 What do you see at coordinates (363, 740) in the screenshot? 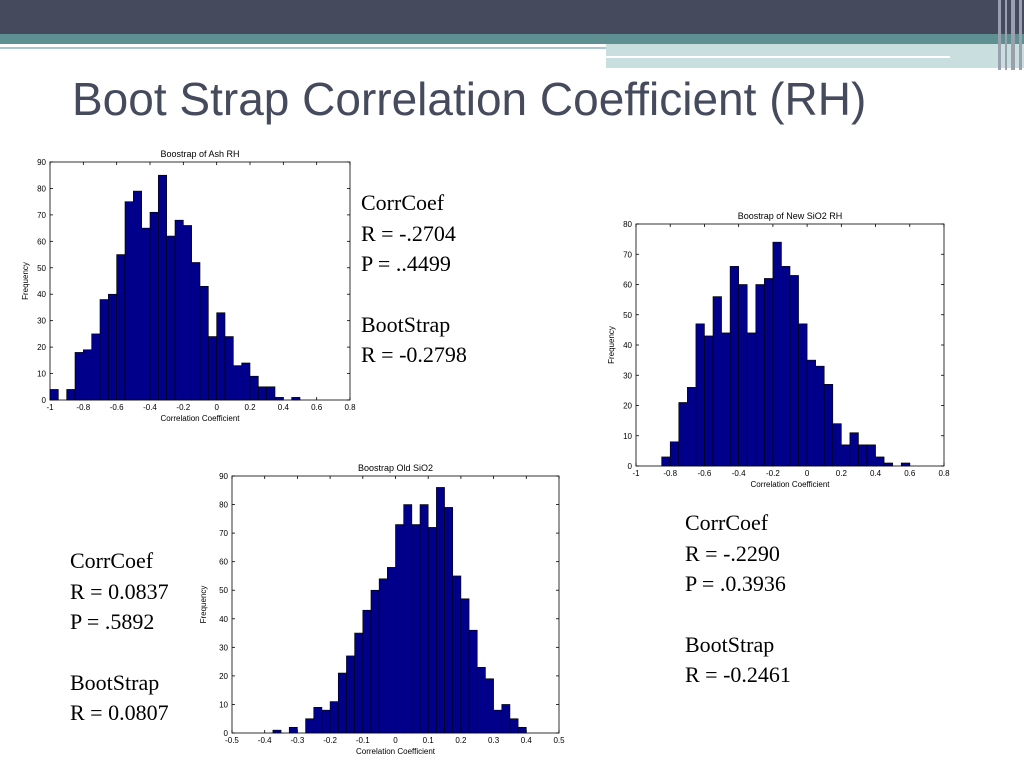
I see `x-tick-label: -0.1` at bounding box center [363, 740].